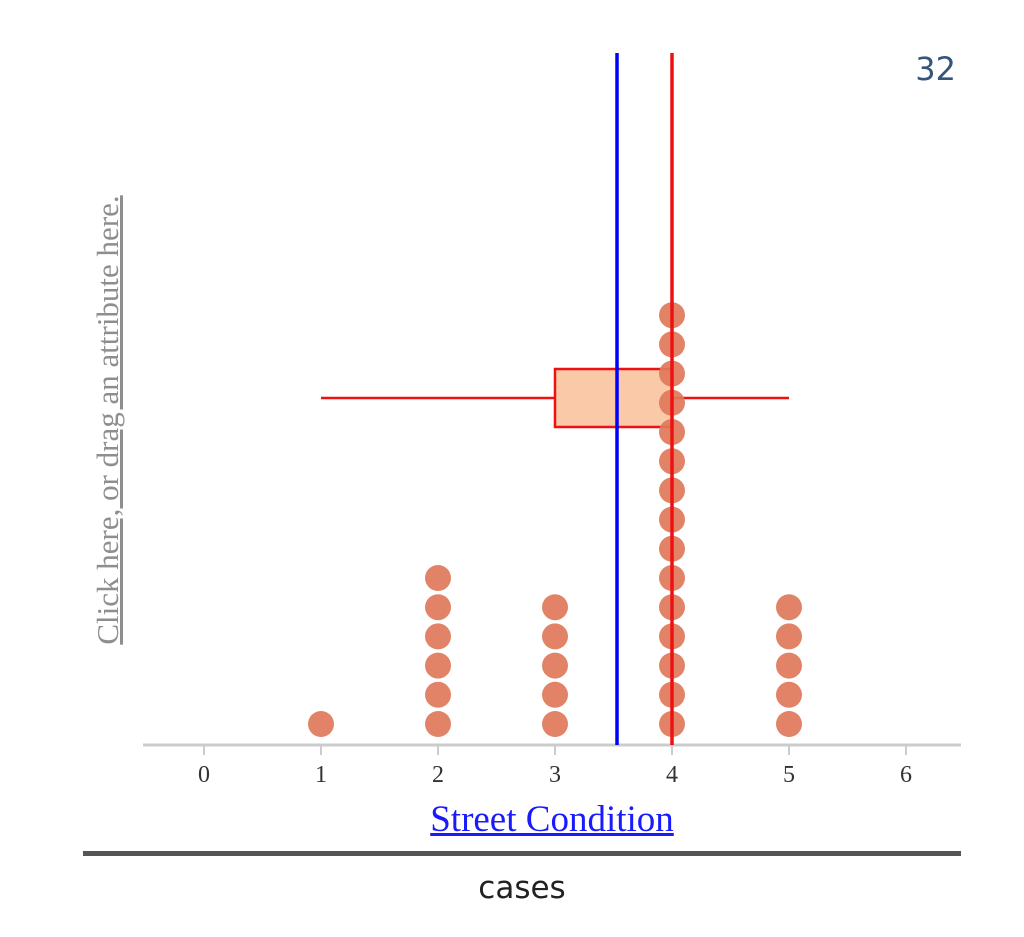 The height and width of the screenshot is (937, 1024). Describe the element at coordinates (204, 775) in the screenshot. I see `x-tick-label: 0` at that location.